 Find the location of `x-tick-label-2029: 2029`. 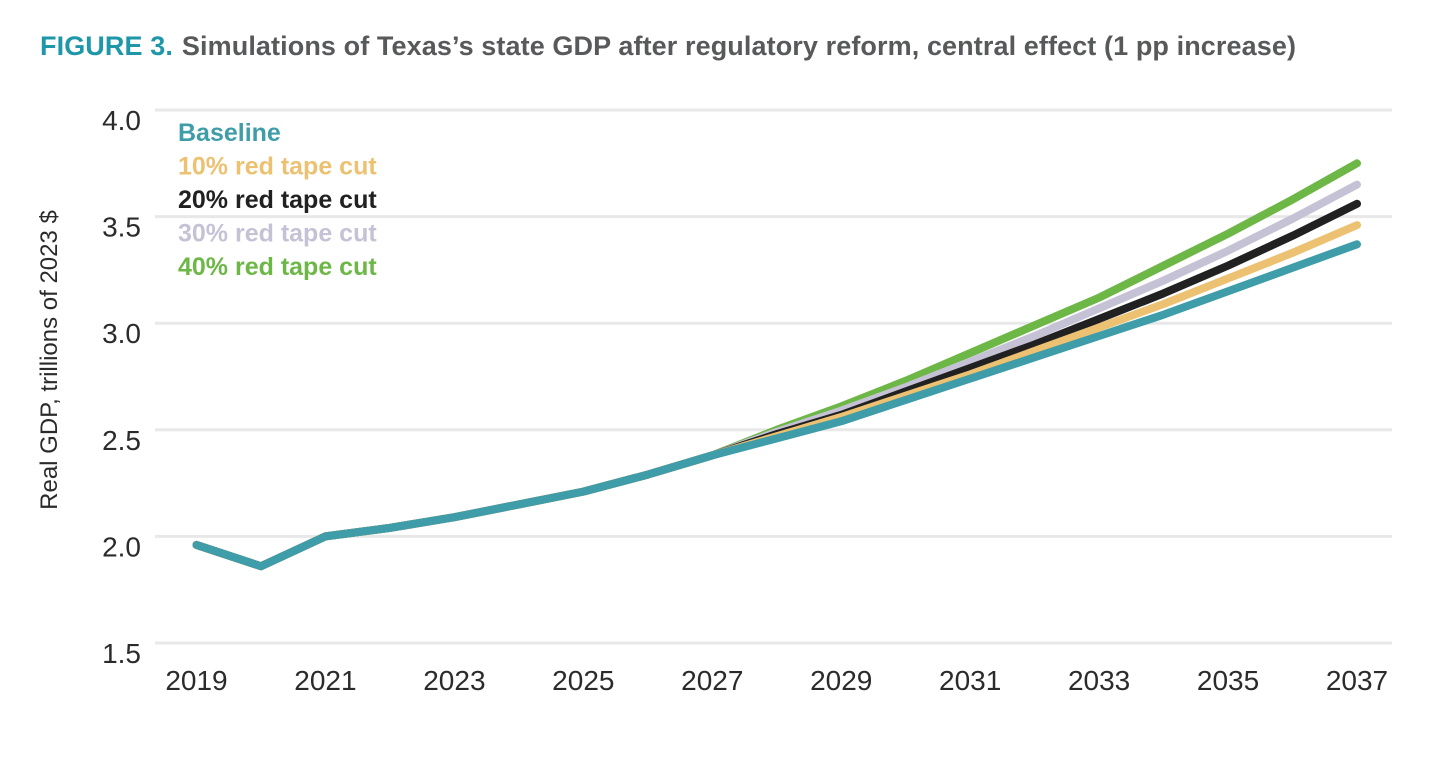

x-tick-label-2029: 2029 is located at coordinates (841, 680).